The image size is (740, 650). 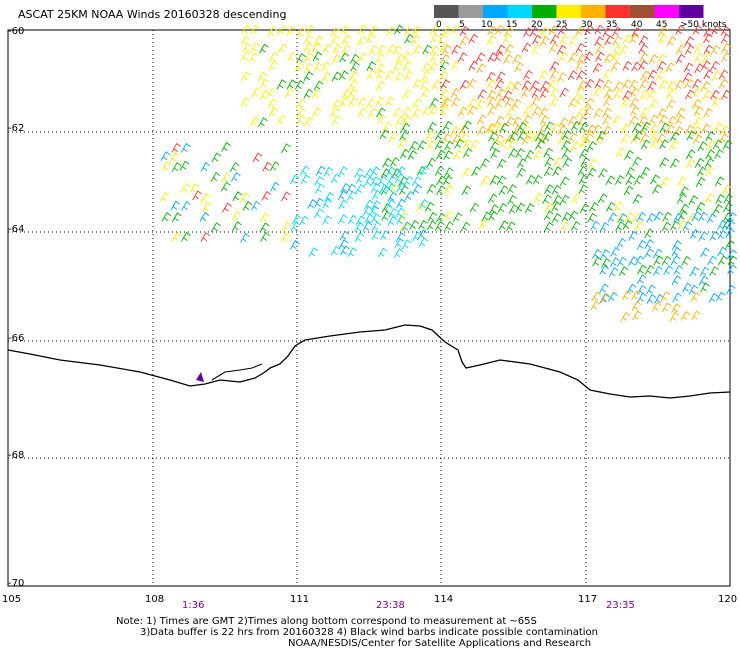 I want to click on lon-label: 105, so click(x=12, y=599).